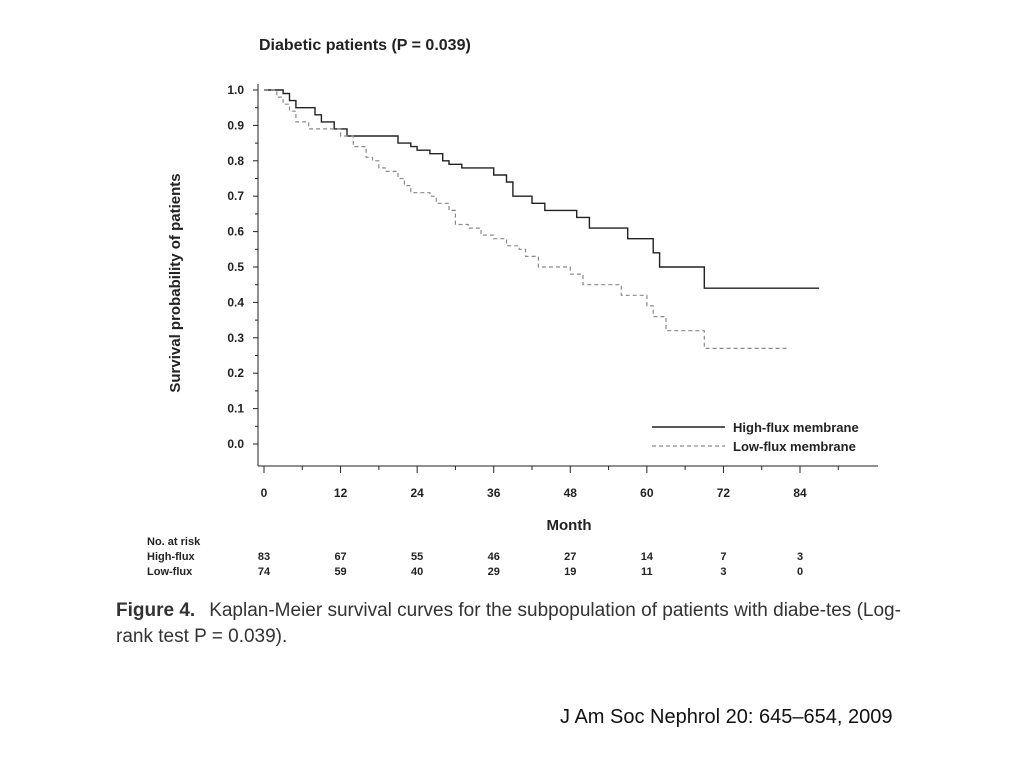 The height and width of the screenshot is (768, 1024). What do you see at coordinates (794, 446) in the screenshot?
I see `legend-label-low-flux: Low-flux membrane` at bounding box center [794, 446].